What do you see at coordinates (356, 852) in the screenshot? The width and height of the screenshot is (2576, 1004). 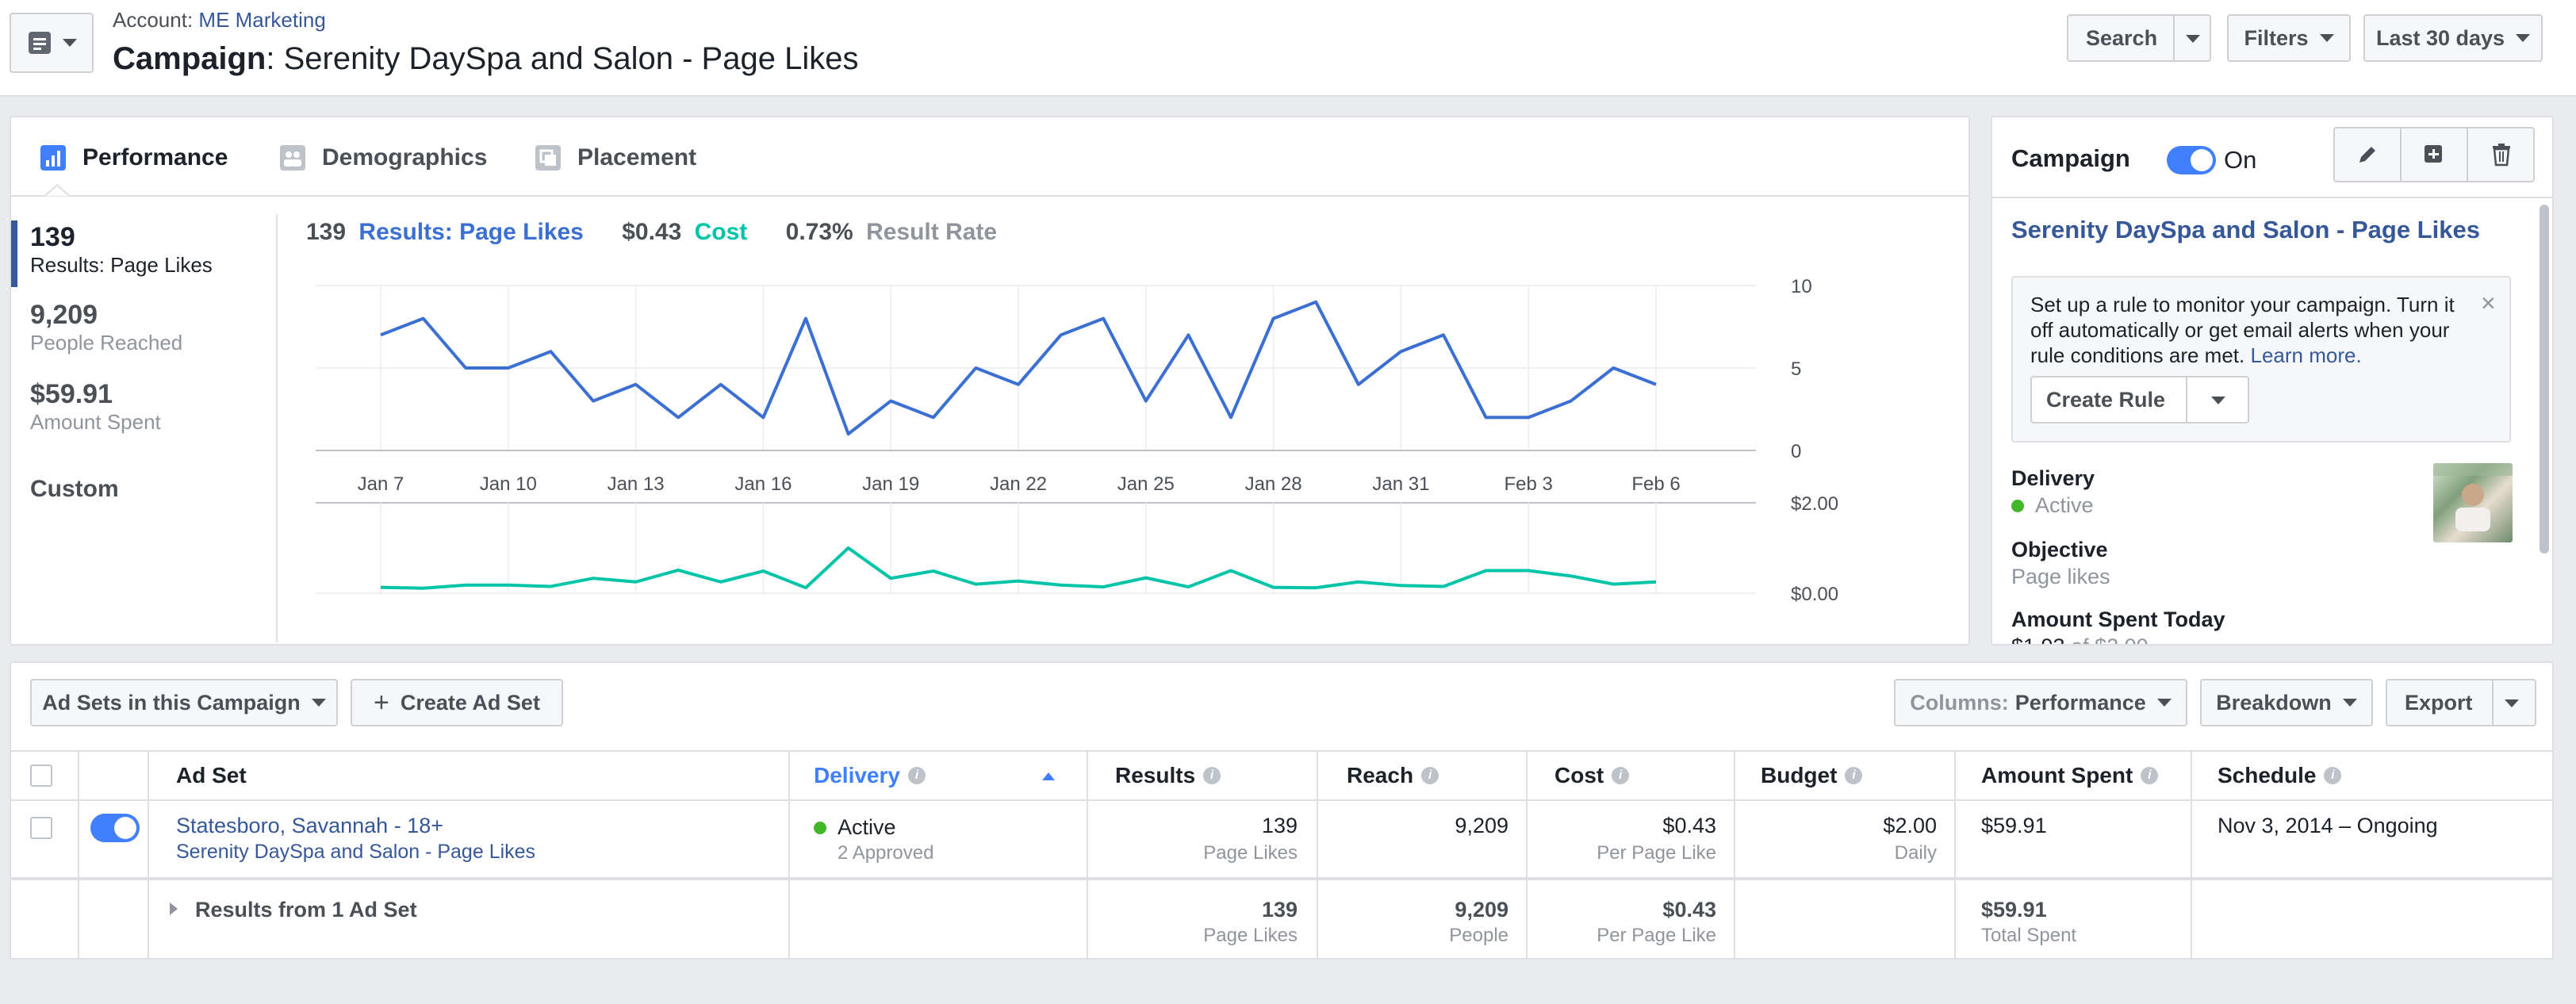 I see `adset-campaign-link: Serenity DaySpa and Salon - Page Likes` at bounding box center [356, 852].